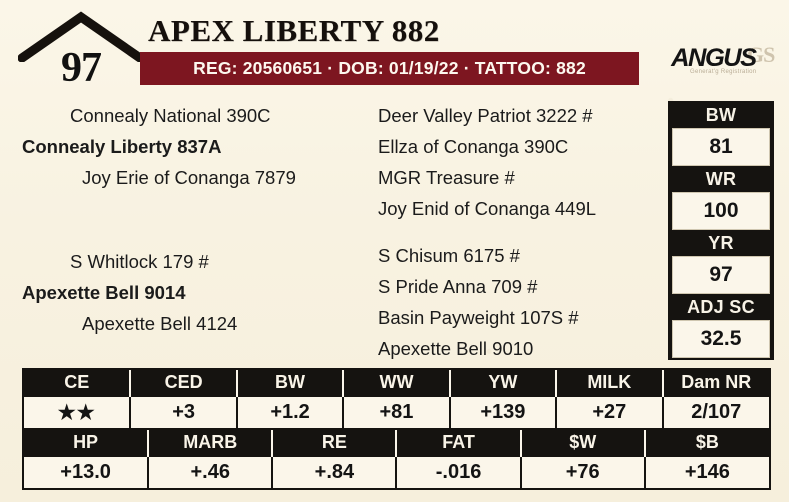  What do you see at coordinates (715, 383) in the screenshot?
I see `epd-header-damnr: Dam NR` at bounding box center [715, 383].